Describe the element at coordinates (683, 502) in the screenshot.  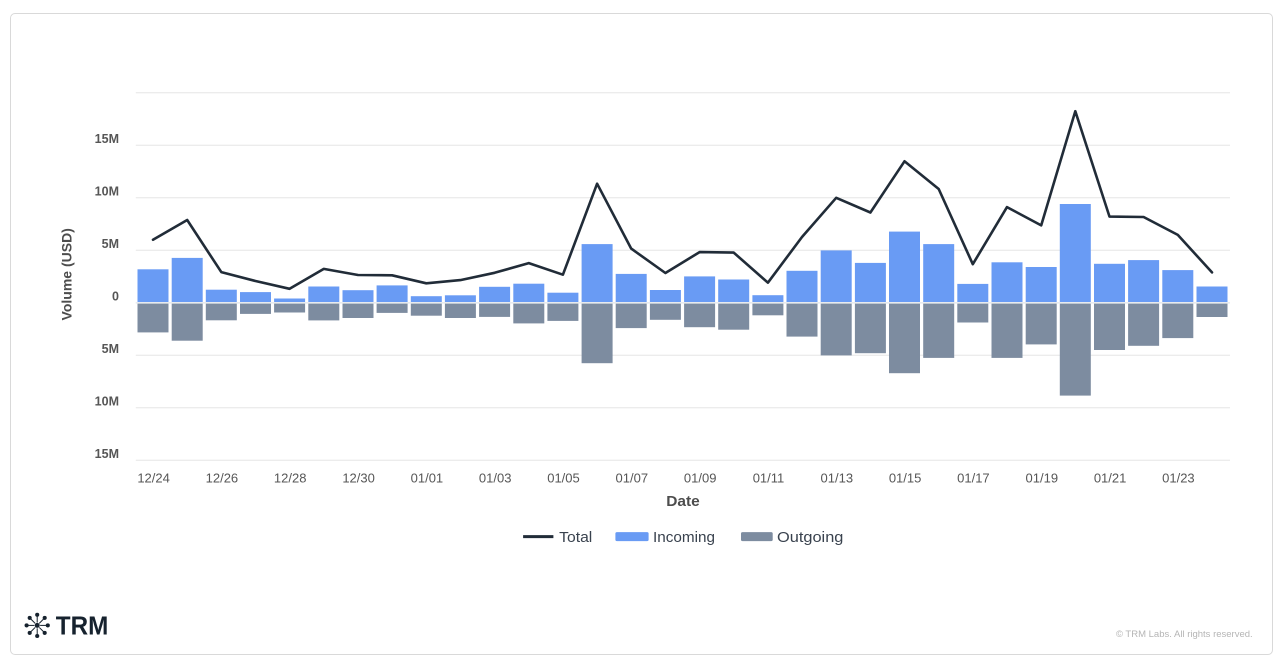
I see `svg-text: Date` at that location.